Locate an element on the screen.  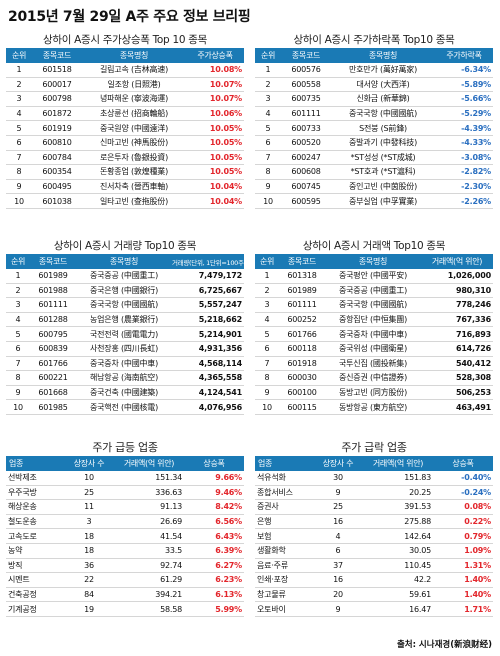
turnover-title: 상하이 A증시 거래액 Top10 종목 is located at coordinates (374, 246).